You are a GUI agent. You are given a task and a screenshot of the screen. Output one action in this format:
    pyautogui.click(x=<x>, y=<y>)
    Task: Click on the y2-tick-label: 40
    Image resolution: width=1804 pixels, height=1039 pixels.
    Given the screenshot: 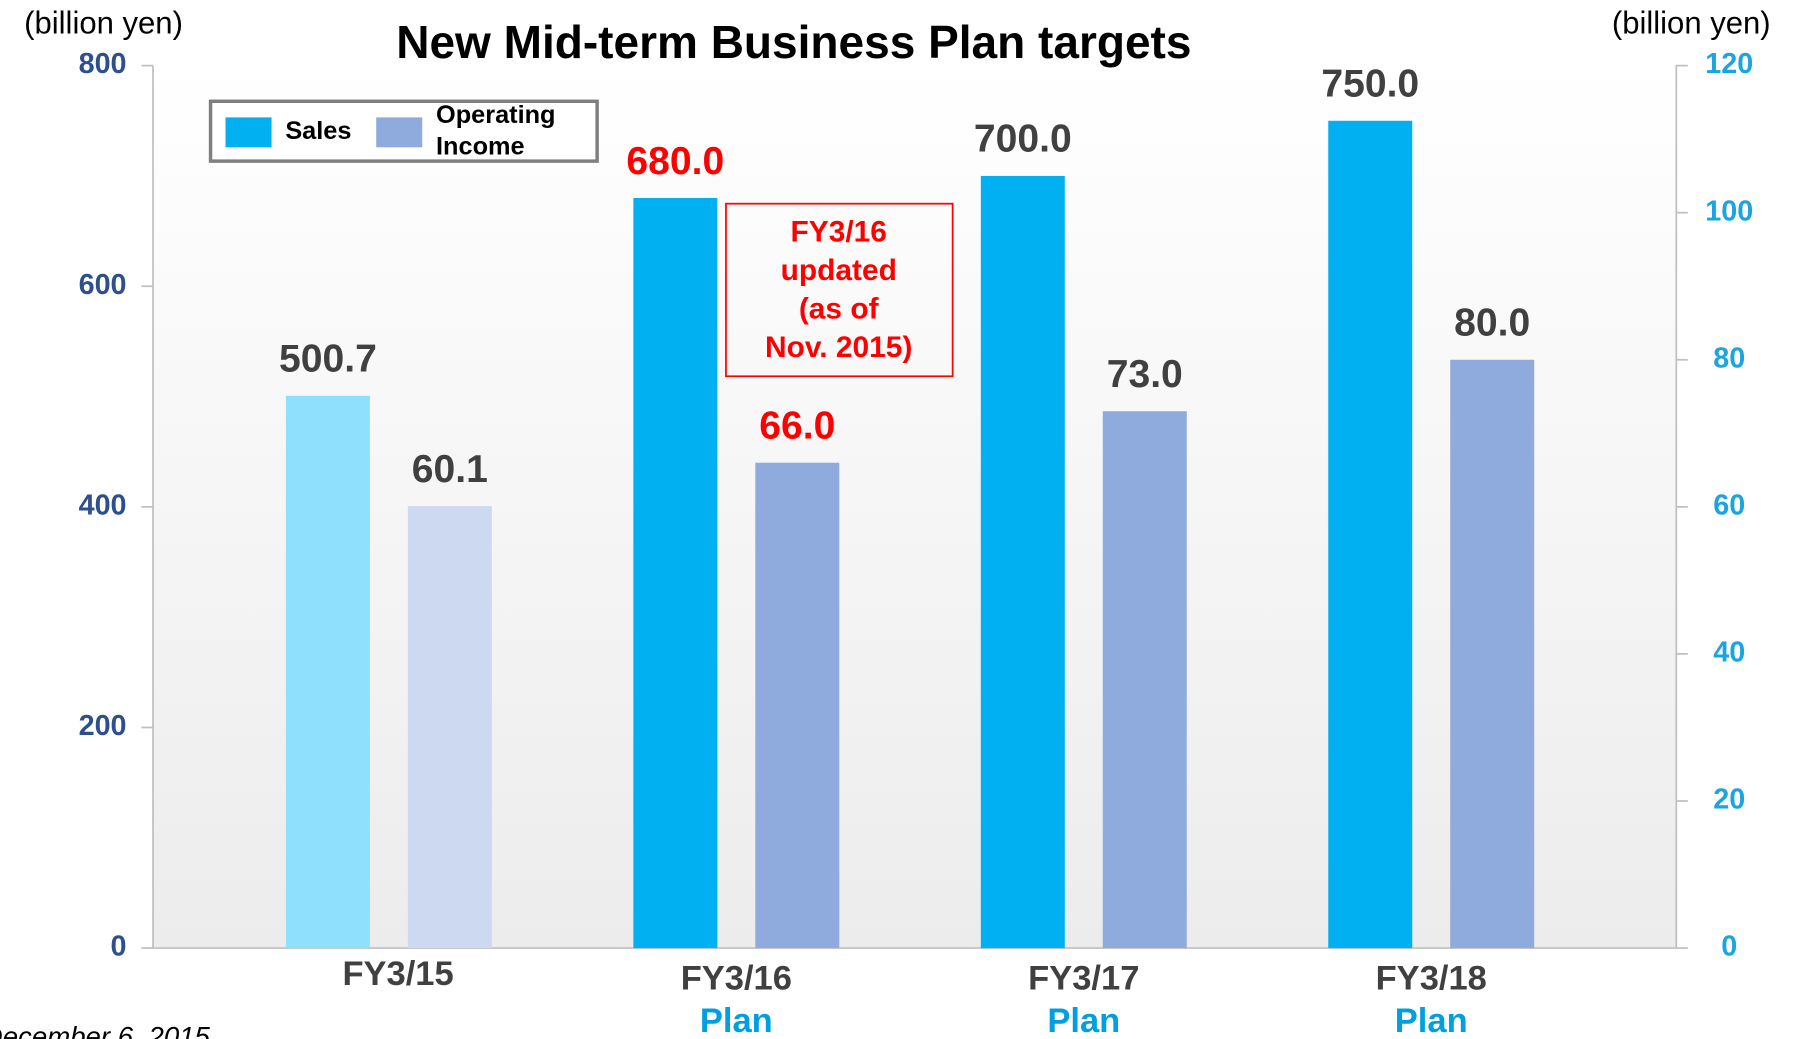 What is the action you would take?
    pyautogui.click(x=1729, y=653)
    